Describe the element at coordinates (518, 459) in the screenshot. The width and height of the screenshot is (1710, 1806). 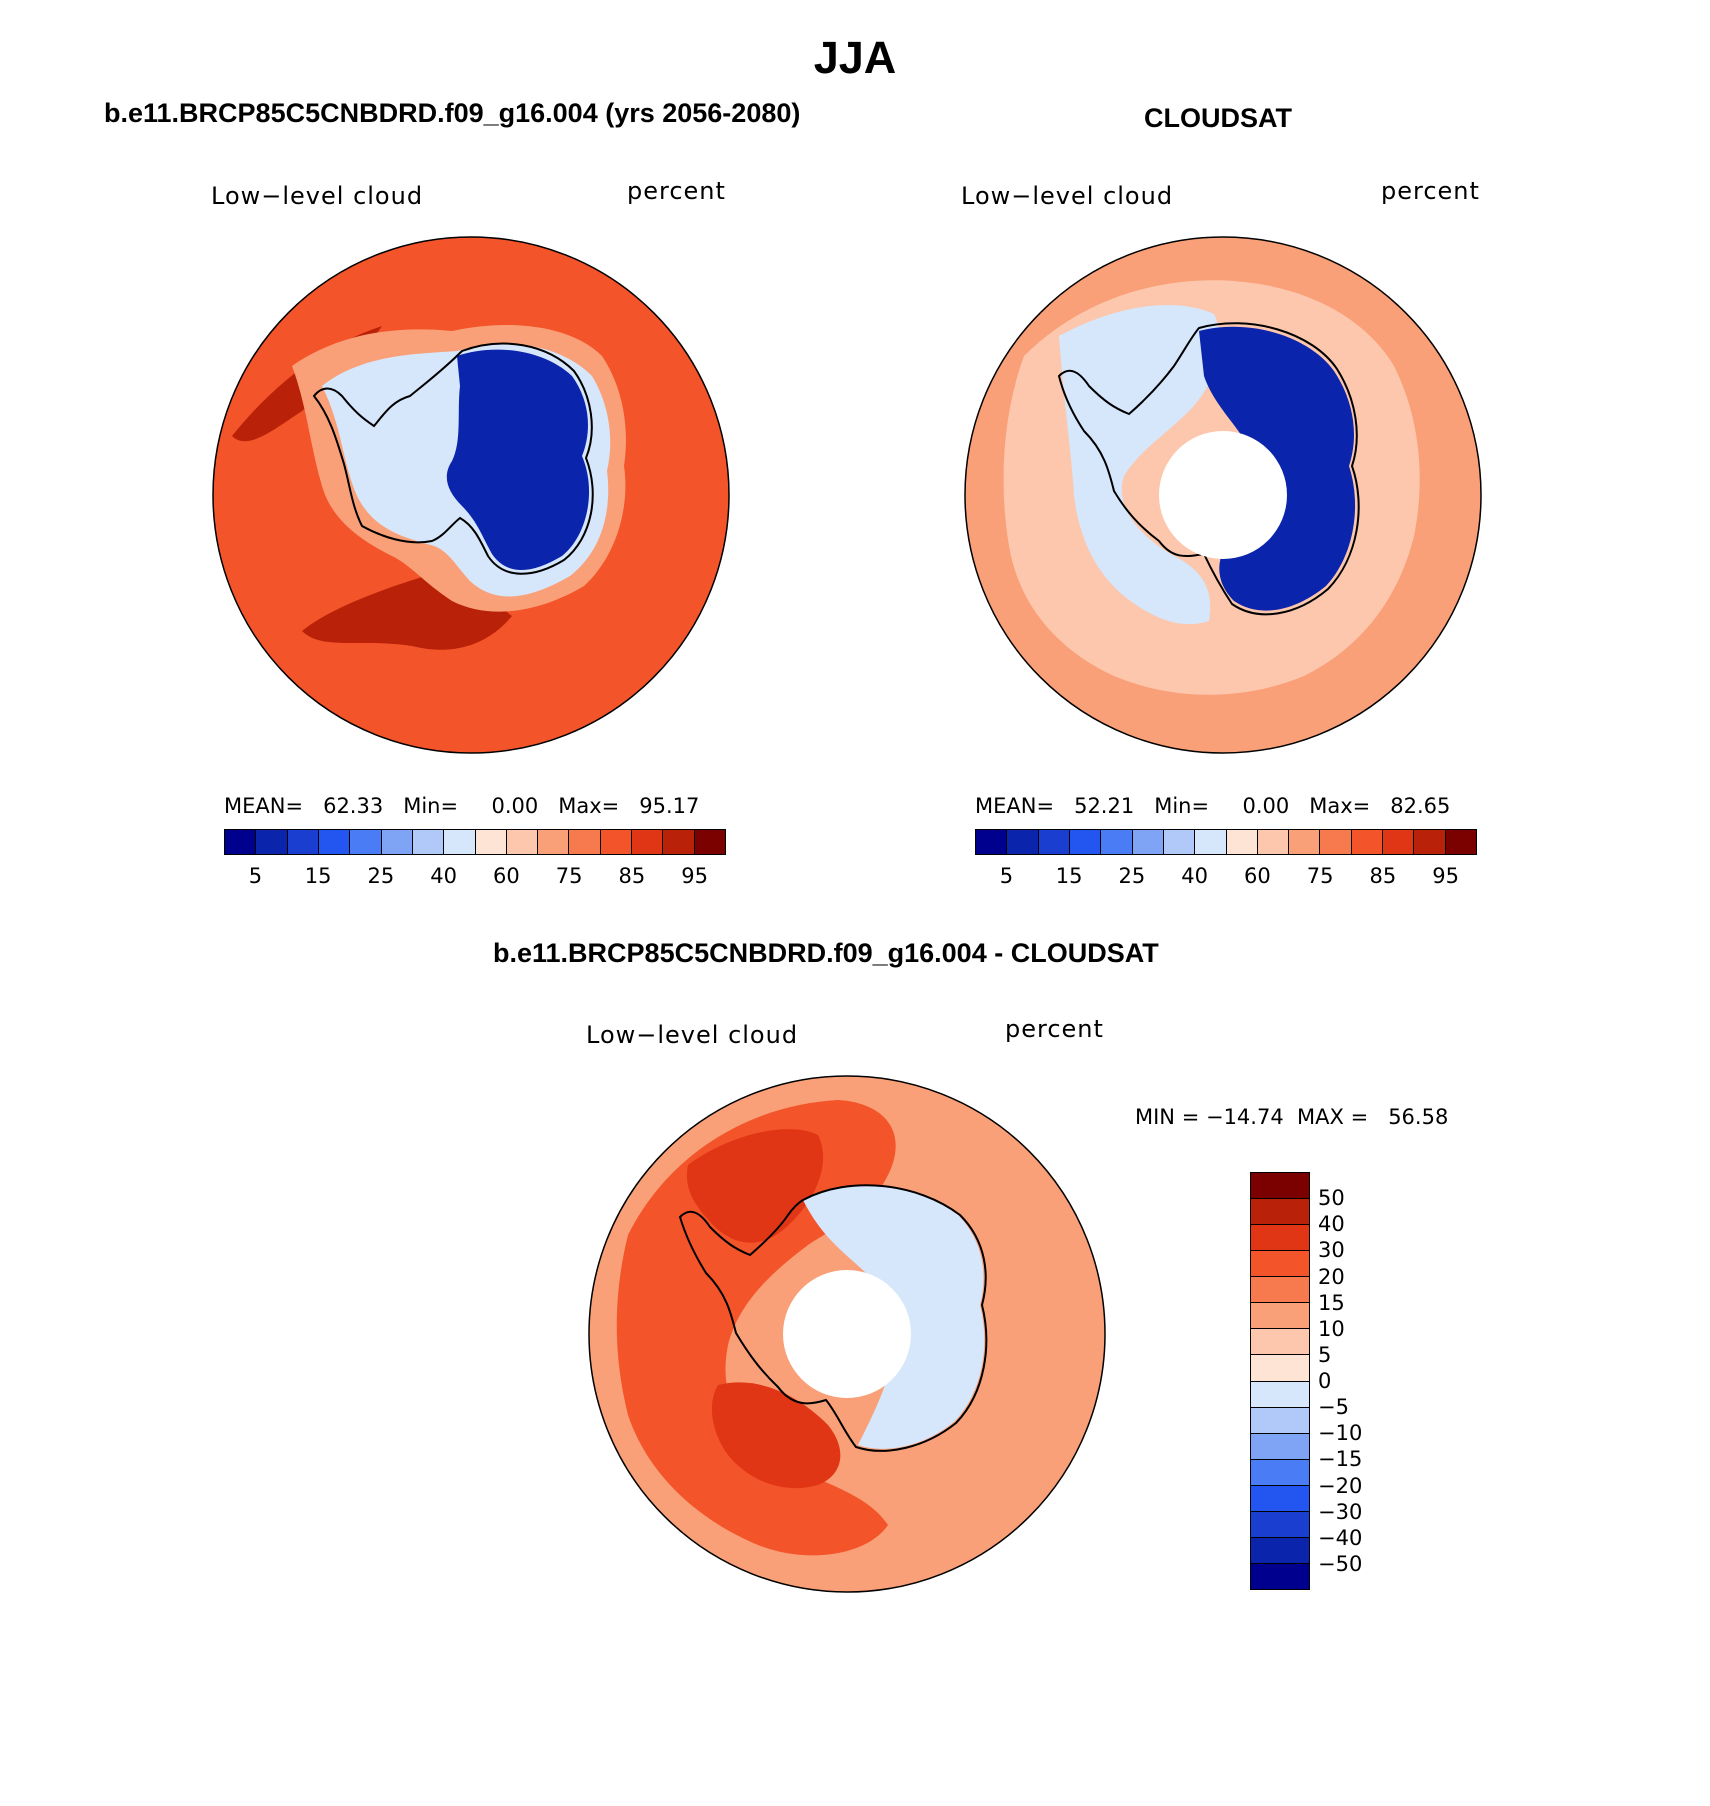
I see `panel-1-plateau-field` at that location.